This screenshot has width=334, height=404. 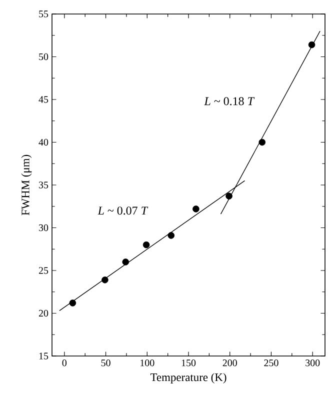 What do you see at coordinates (43, 228) in the screenshot?
I see `y-tick-label: 30` at bounding box center [43, 228].